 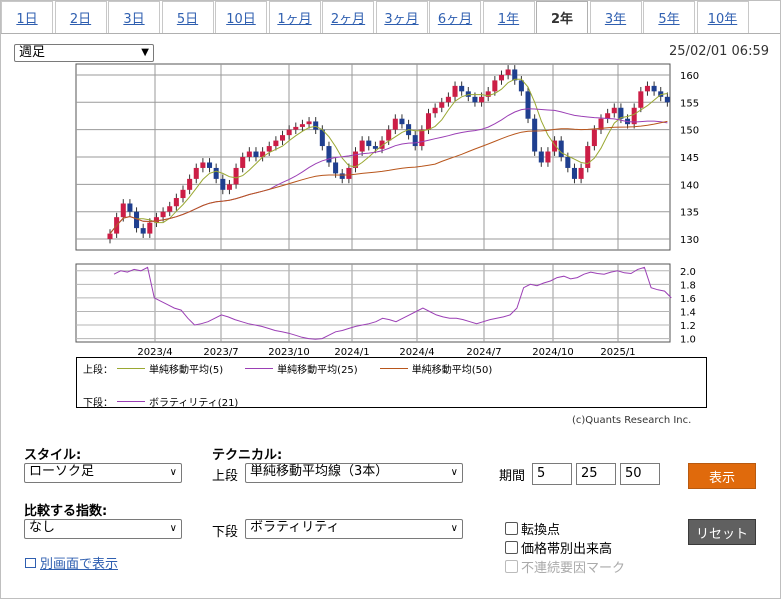 What do you see at coordinates (225, 476) in the screenshot?
I see `upper-label: 上段` at bounding box center [225, 476].